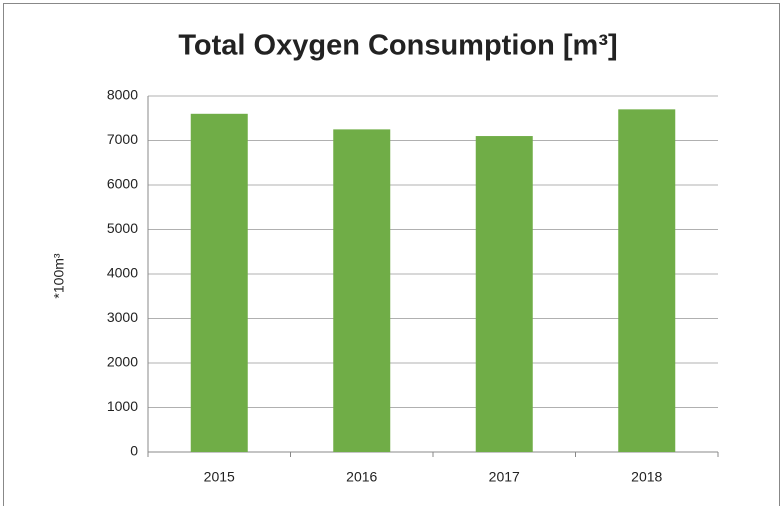 This screenshot has width=784, height=506. What do you see at coordinates (122, 184) in the screenshot?
I see `y-tick-label: 6000` at bounding box center [122, 184].